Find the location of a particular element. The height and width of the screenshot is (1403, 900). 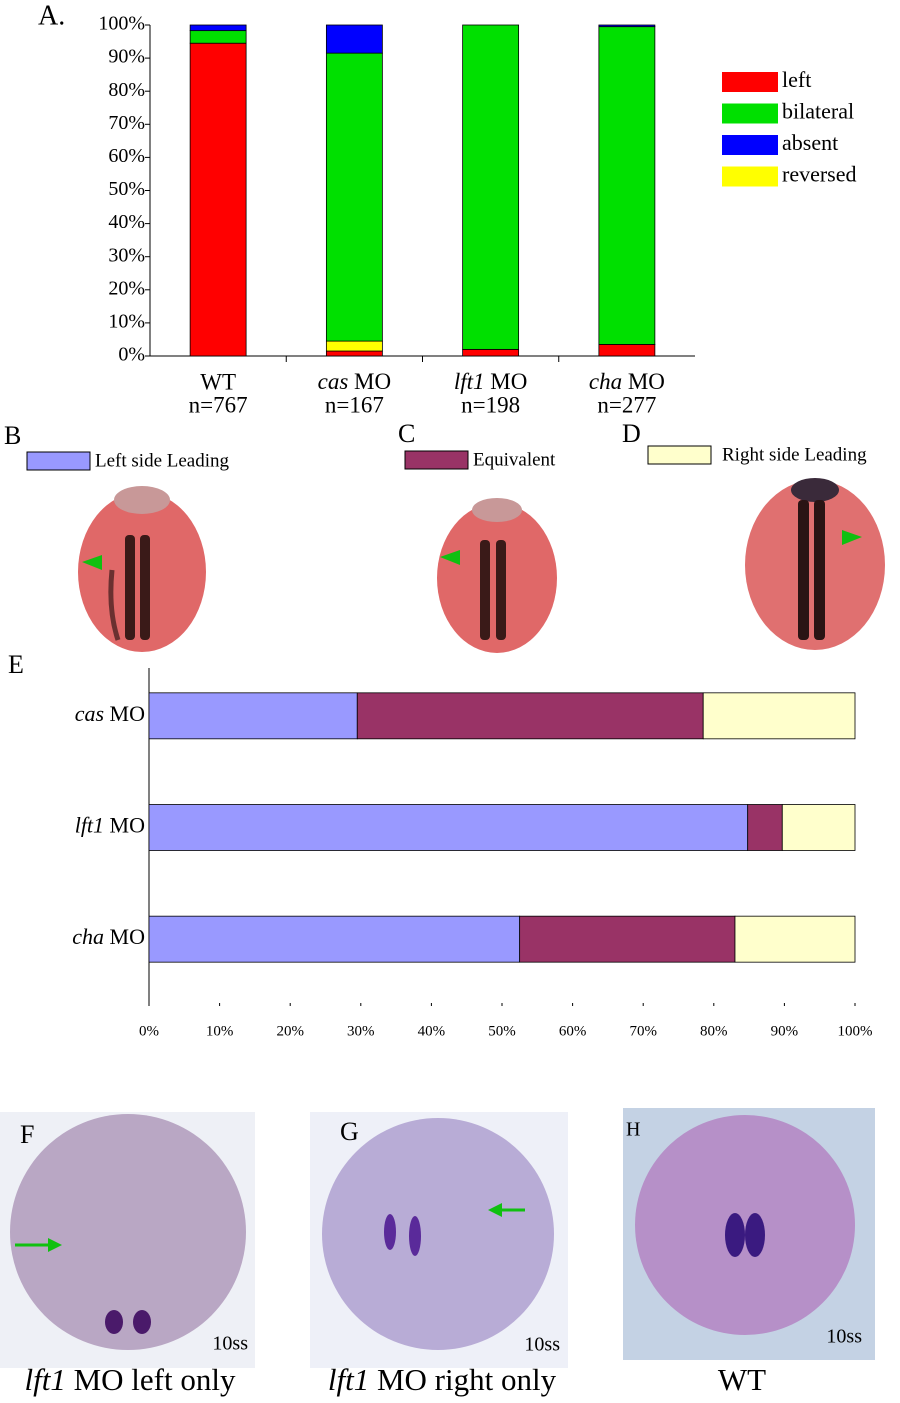

y-tick-label: 10% is located at coordinates (126, 321).